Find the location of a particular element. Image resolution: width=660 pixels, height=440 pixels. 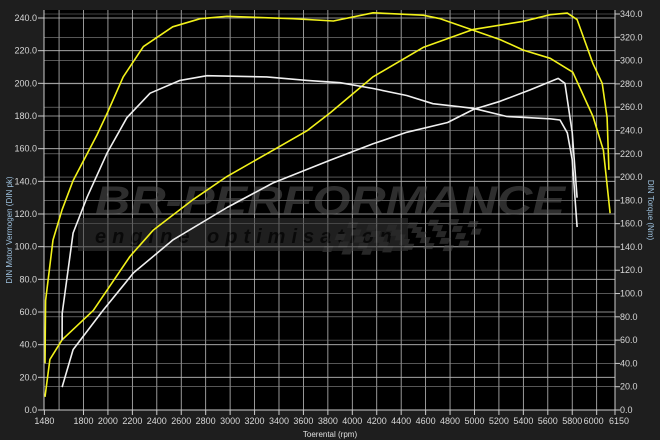

x-tick-label: 4400 is located at coordinates (401, 421).